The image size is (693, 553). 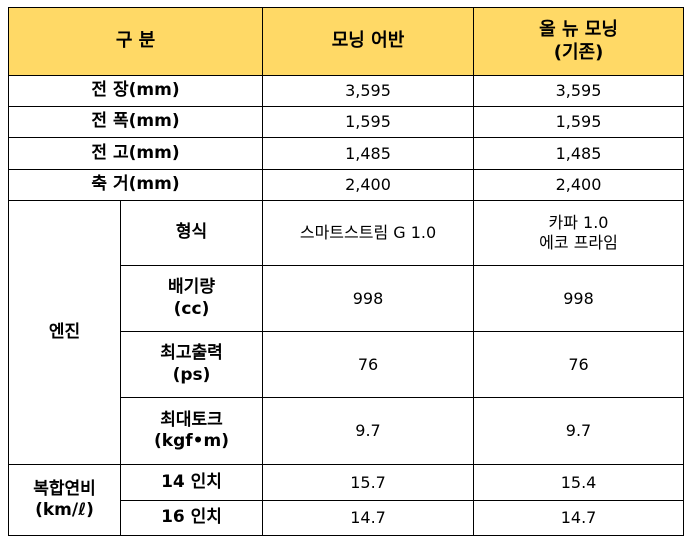 I want to click on cell-allnew-max-power: 76, so click(x=579, y=364).